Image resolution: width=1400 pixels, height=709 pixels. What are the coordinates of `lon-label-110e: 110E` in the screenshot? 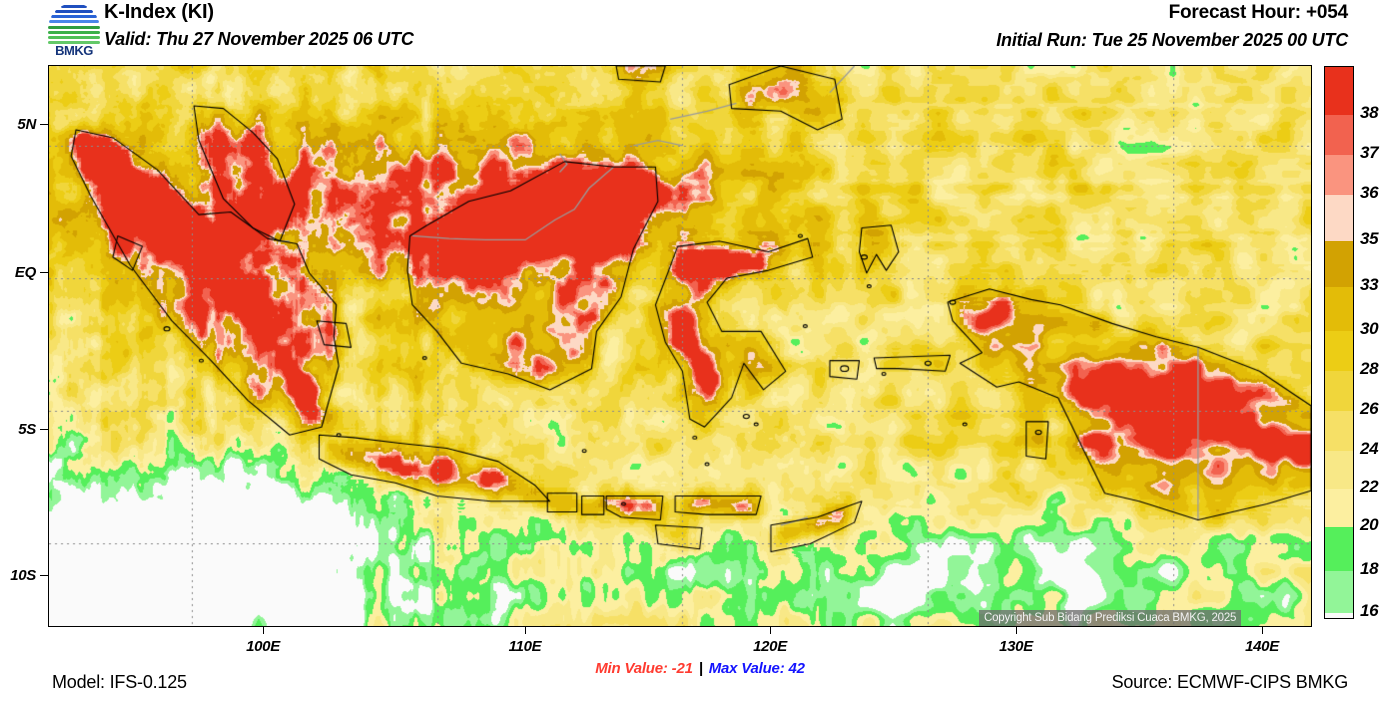 It's located at (525, 646).